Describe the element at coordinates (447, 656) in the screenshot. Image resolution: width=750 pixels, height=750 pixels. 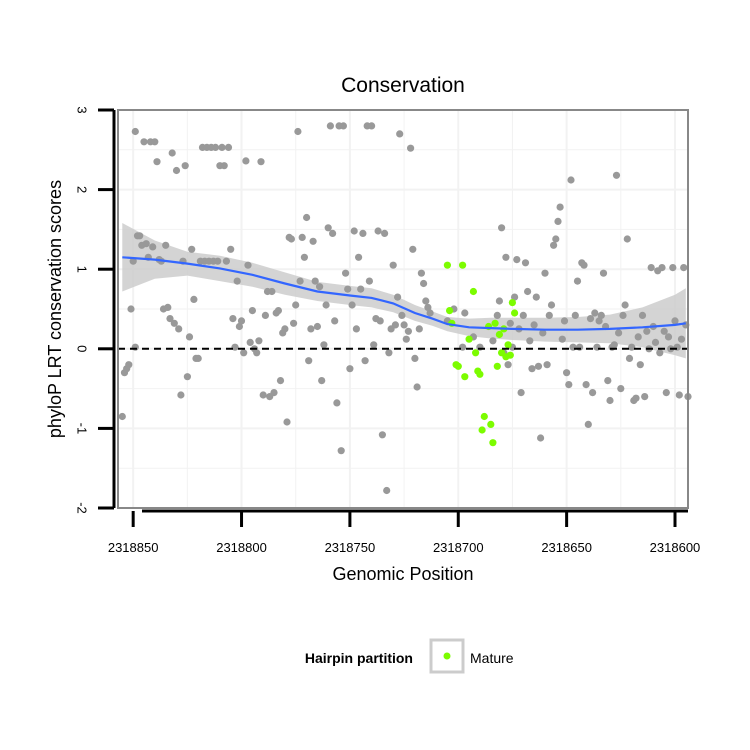
I see `legend-key-dot` at that location.